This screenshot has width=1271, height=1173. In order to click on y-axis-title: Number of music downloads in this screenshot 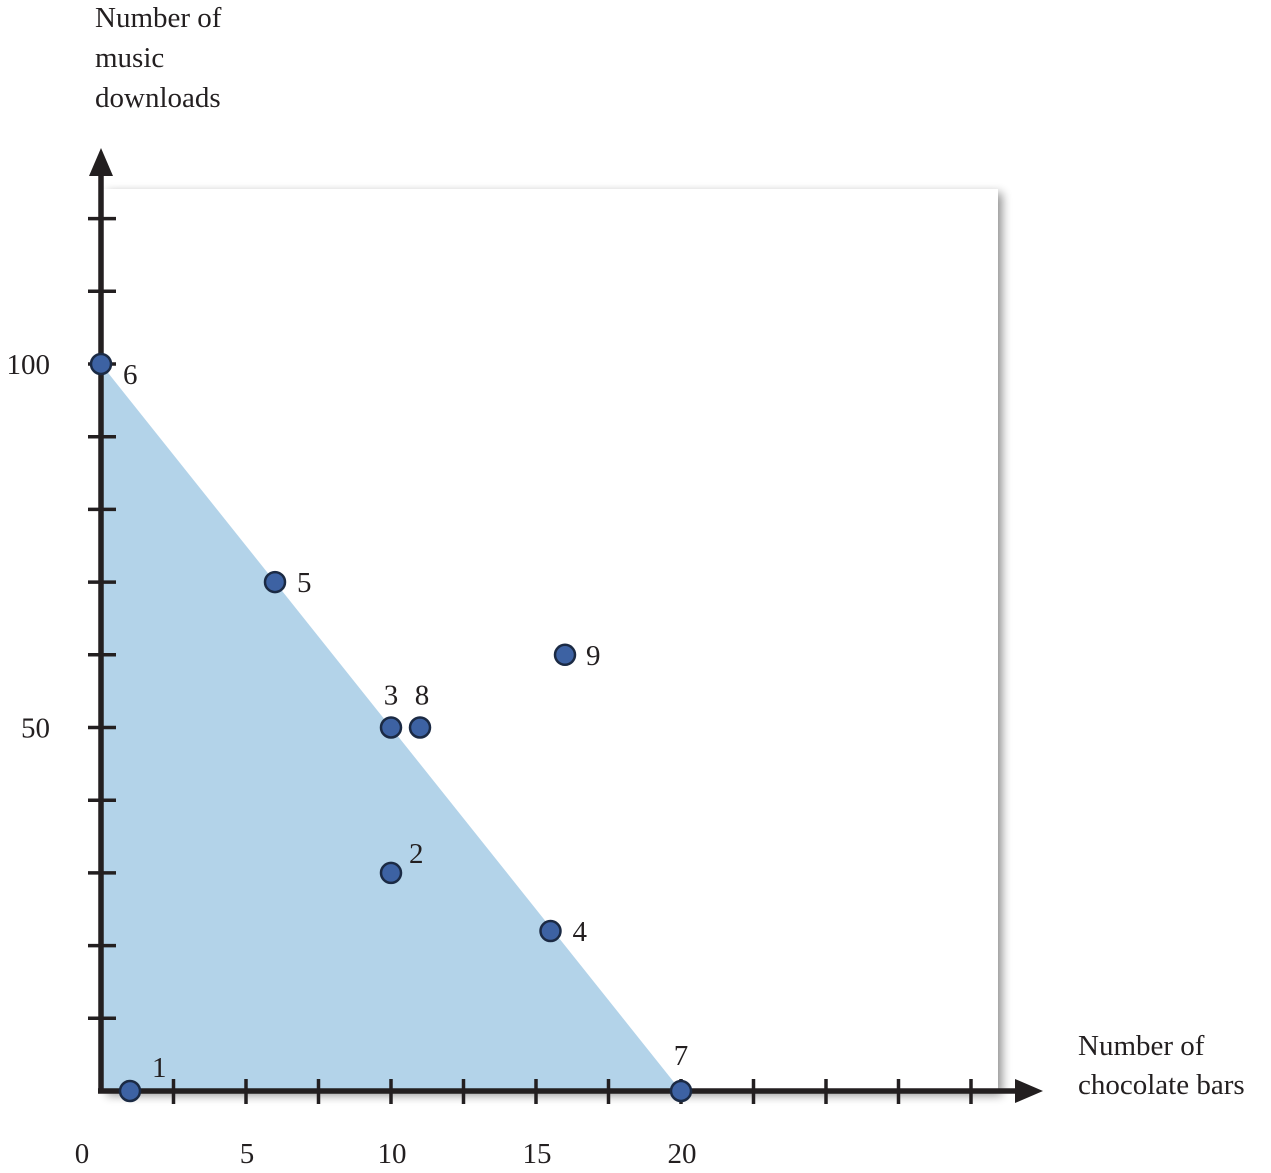, I will do `click(162, 58)`.